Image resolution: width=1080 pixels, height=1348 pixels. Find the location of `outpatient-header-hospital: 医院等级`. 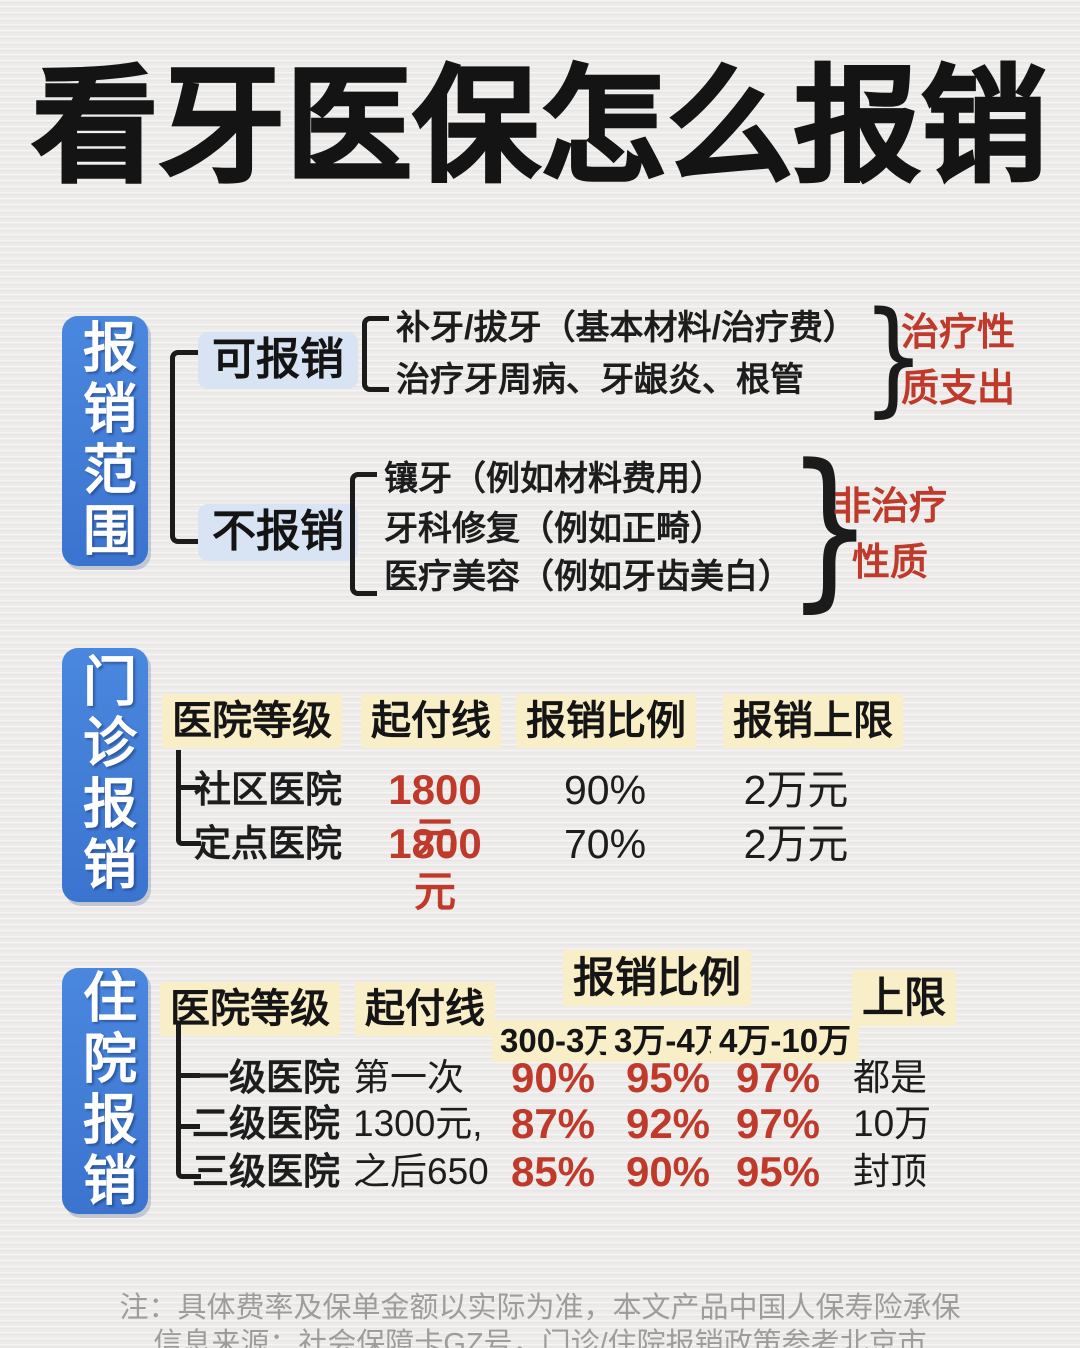

outpatient-header-hospital: 医院等级 is located at coordinates (252, 721).